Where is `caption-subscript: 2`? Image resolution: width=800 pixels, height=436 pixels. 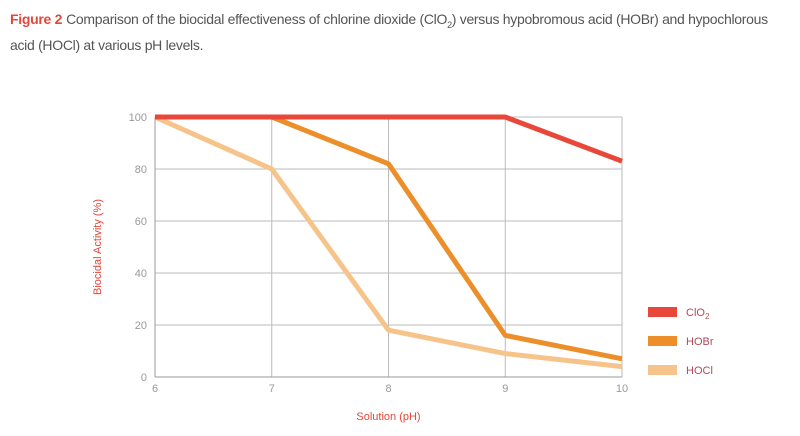 caption-subscript: 2 is located at coordinates (449, 24).